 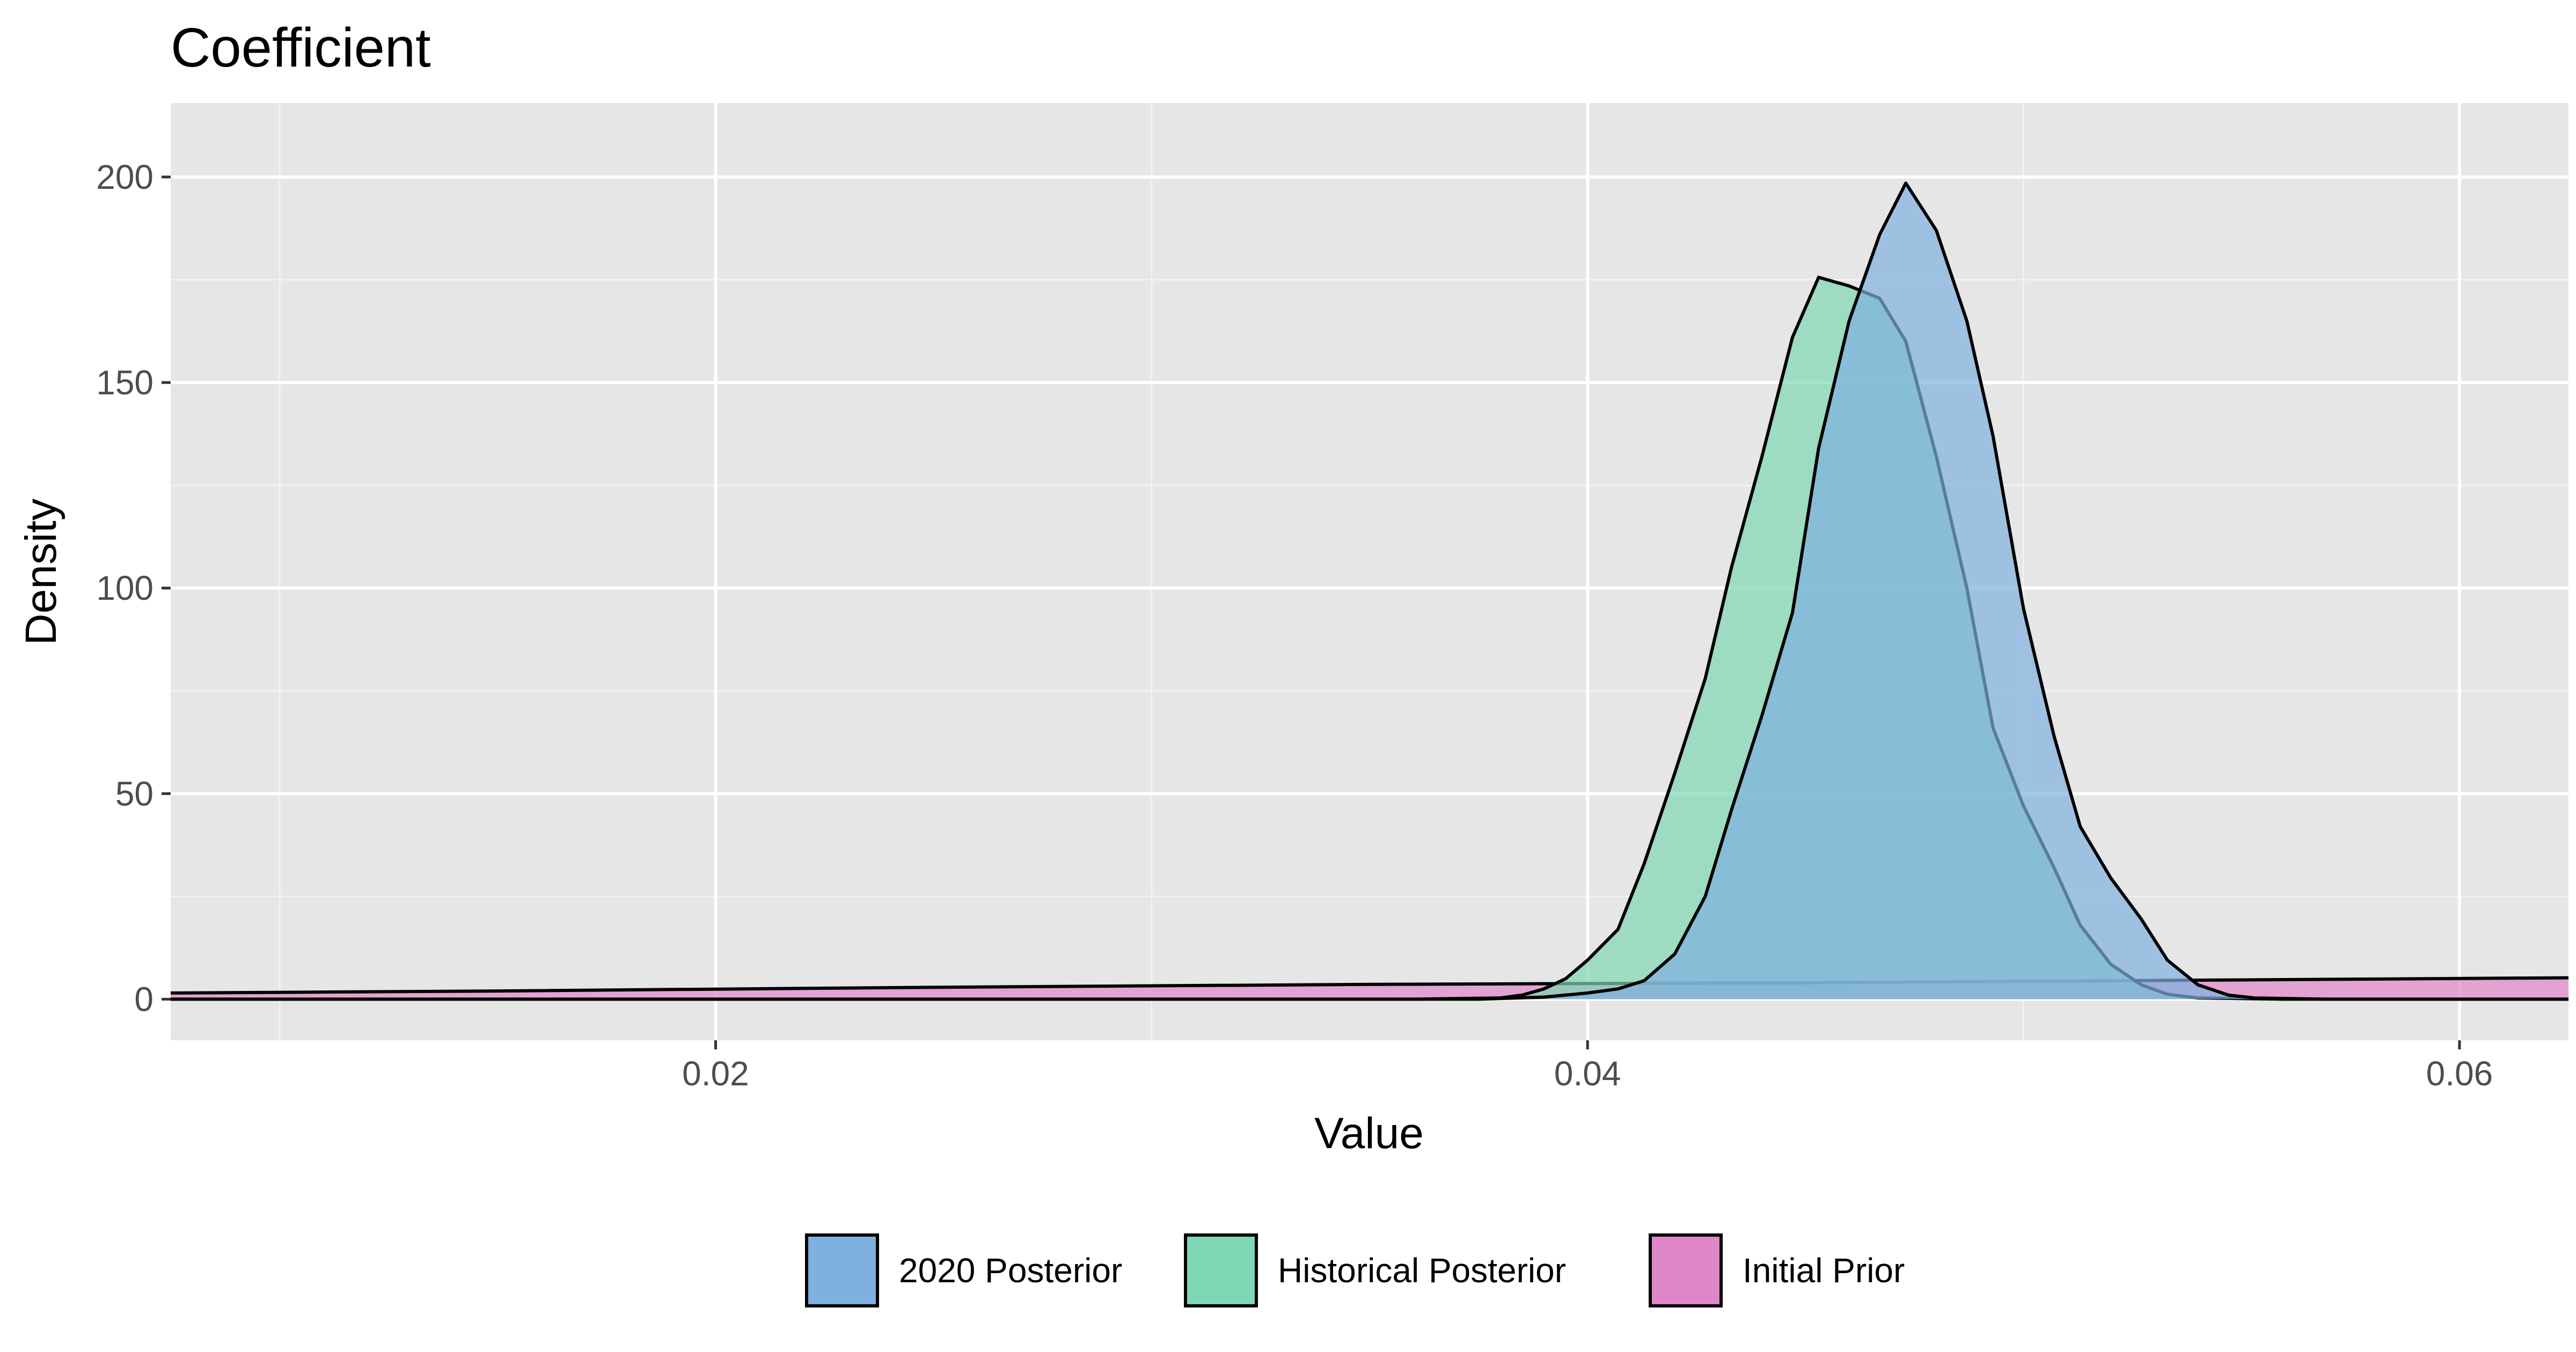 I want to click on y-axis: 0 50 100 150 200, so click(x=133, y=588).